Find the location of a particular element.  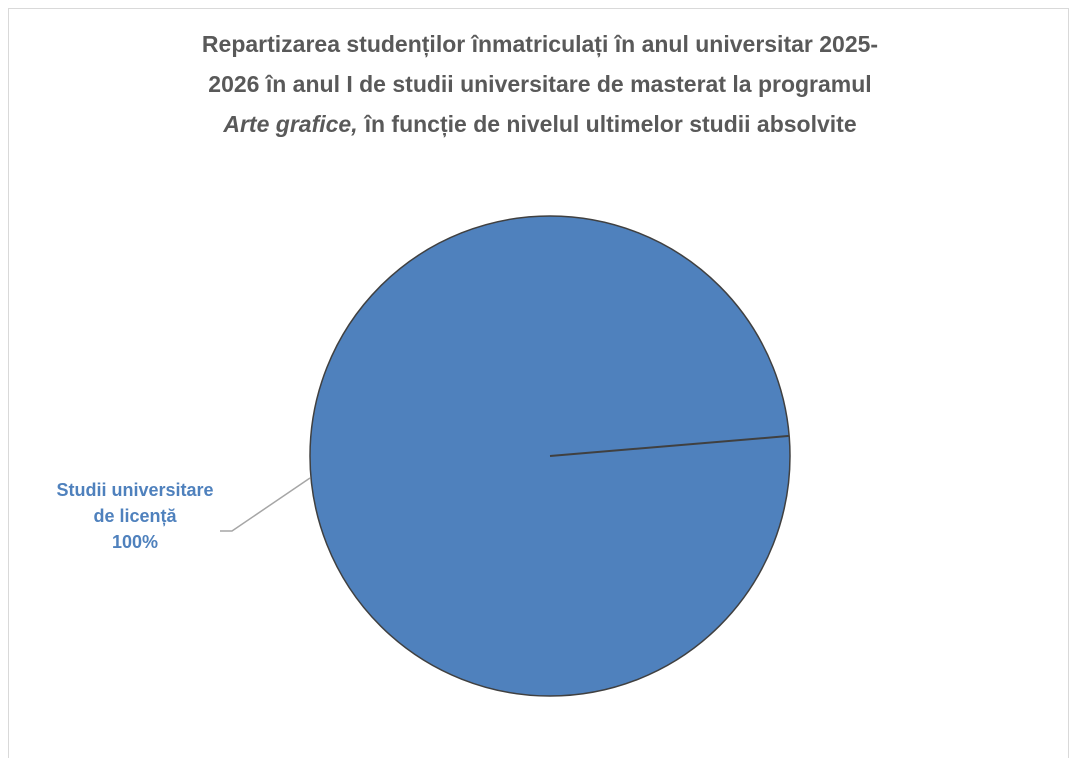

leader-line is located at coordinates (265, 504).